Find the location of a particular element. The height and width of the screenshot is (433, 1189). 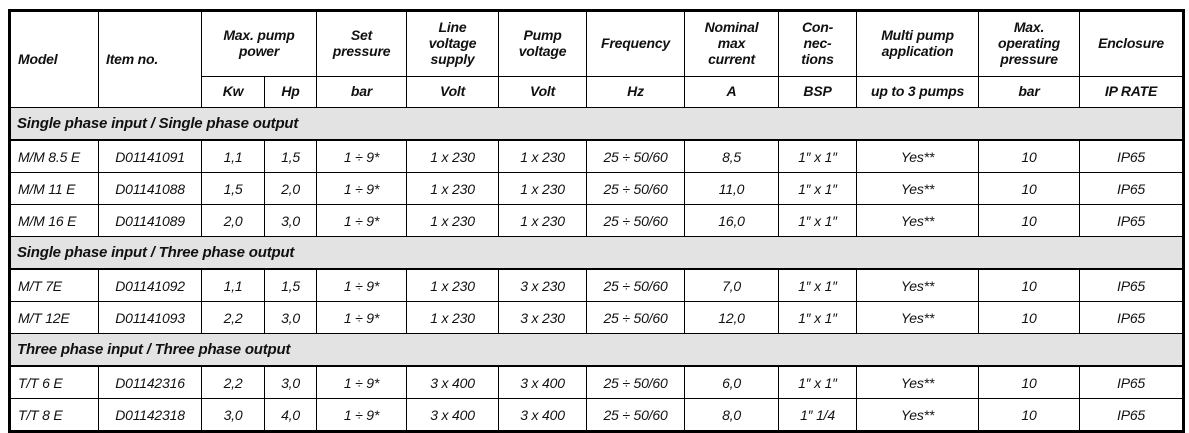

col-header-multi-pump-application: Multi pump application is located at coordinates (918, 43).